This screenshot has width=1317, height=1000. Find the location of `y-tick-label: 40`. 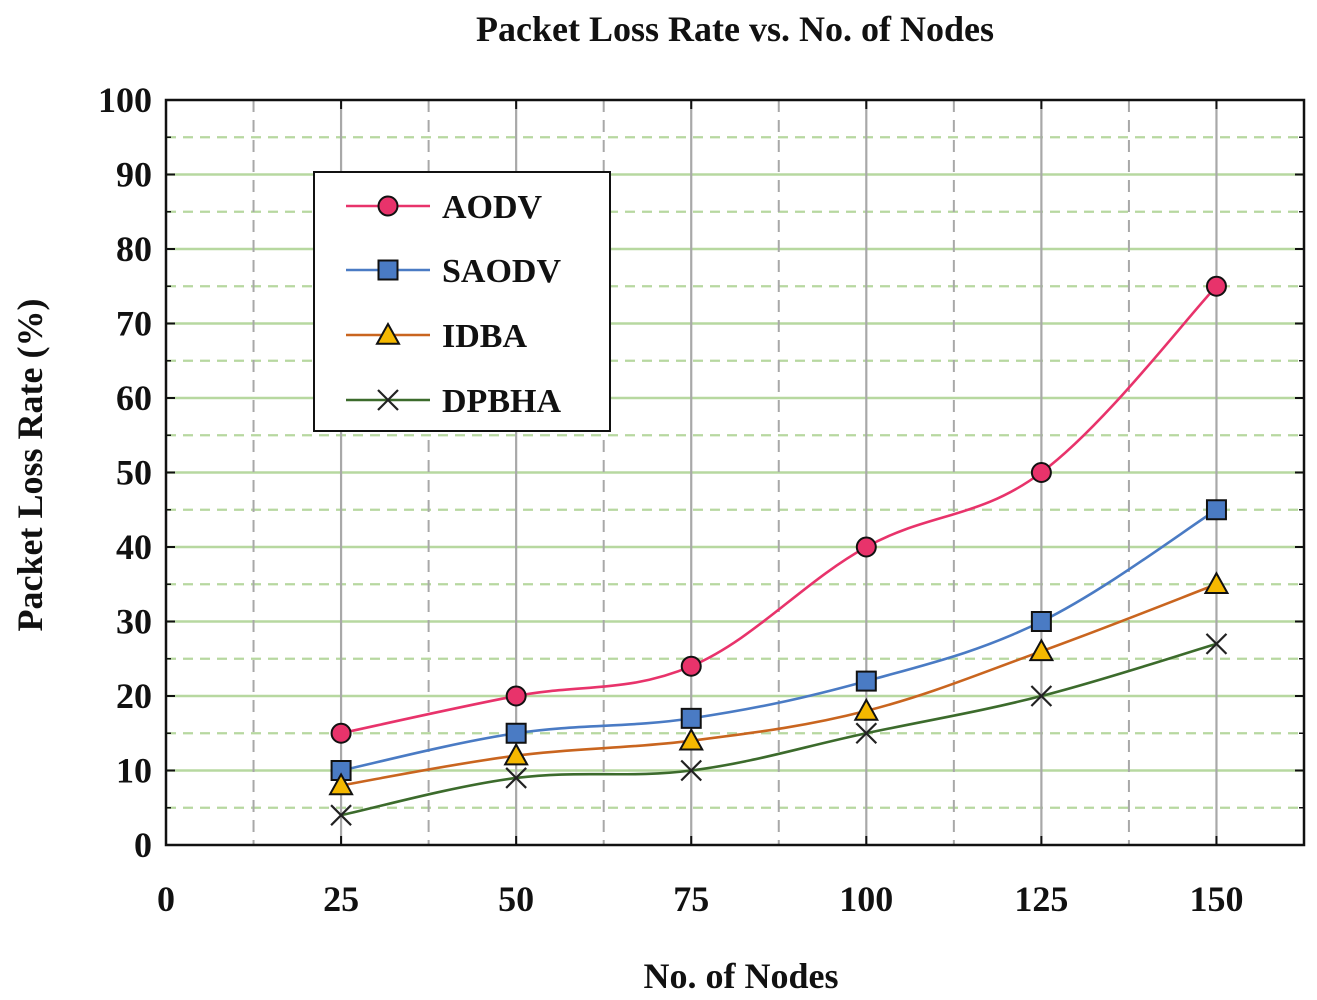

y-tick-label: 40 is located at coordinates (134, 547).